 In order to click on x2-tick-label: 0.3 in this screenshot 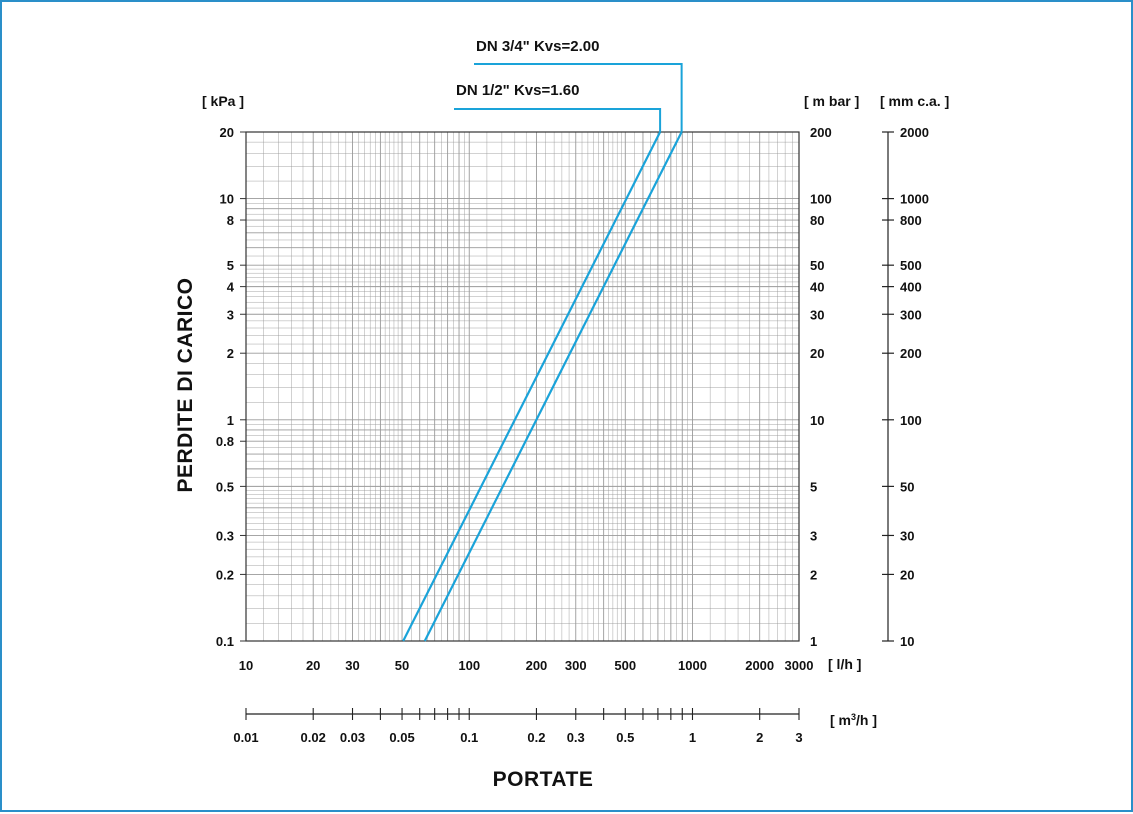, I will do `click(576, 737)`.